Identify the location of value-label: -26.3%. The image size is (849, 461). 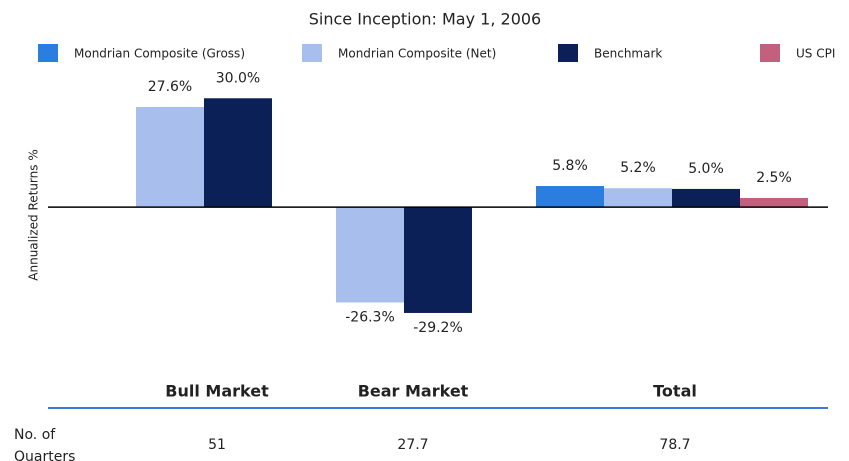
(370, 317).